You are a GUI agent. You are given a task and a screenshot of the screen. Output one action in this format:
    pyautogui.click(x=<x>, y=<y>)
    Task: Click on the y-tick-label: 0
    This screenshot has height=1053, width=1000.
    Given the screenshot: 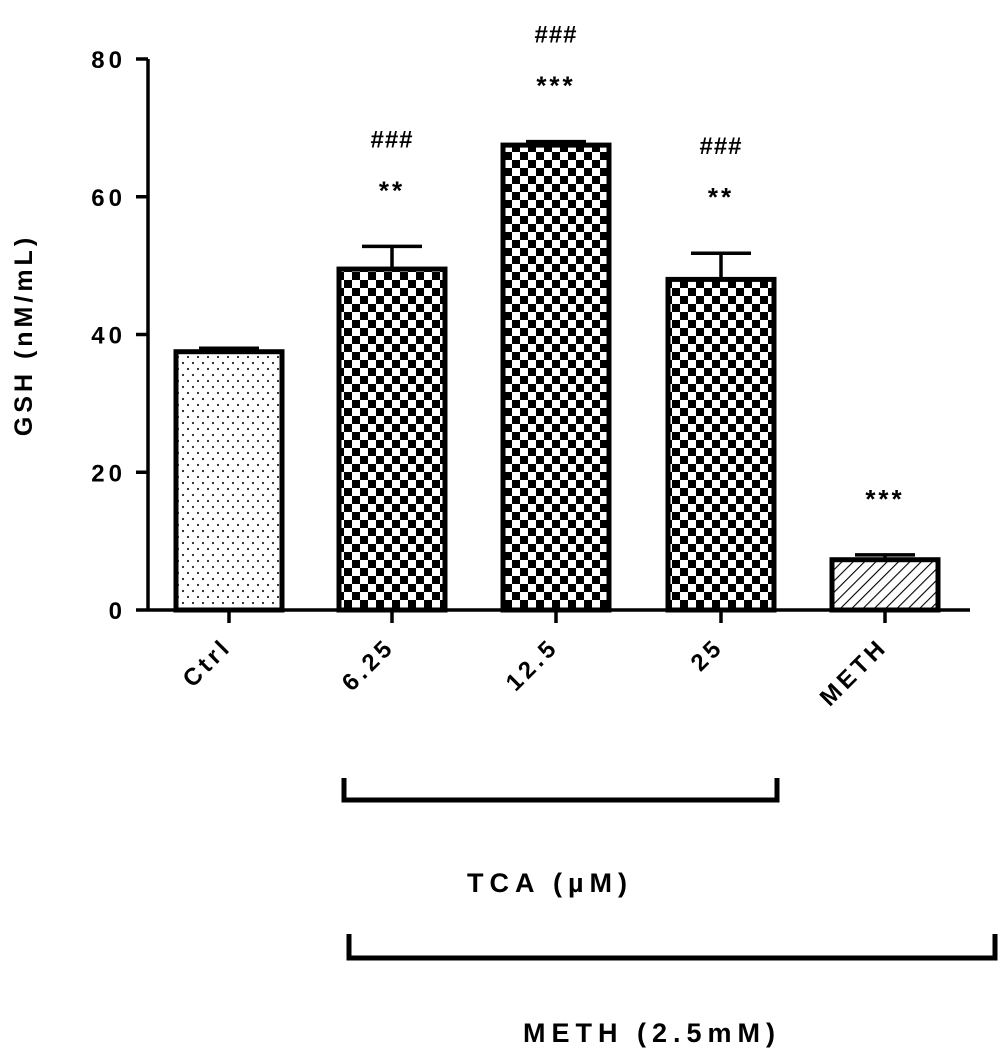 What is the action you would take?
    pyautogui.click(x=117, y=611)
    